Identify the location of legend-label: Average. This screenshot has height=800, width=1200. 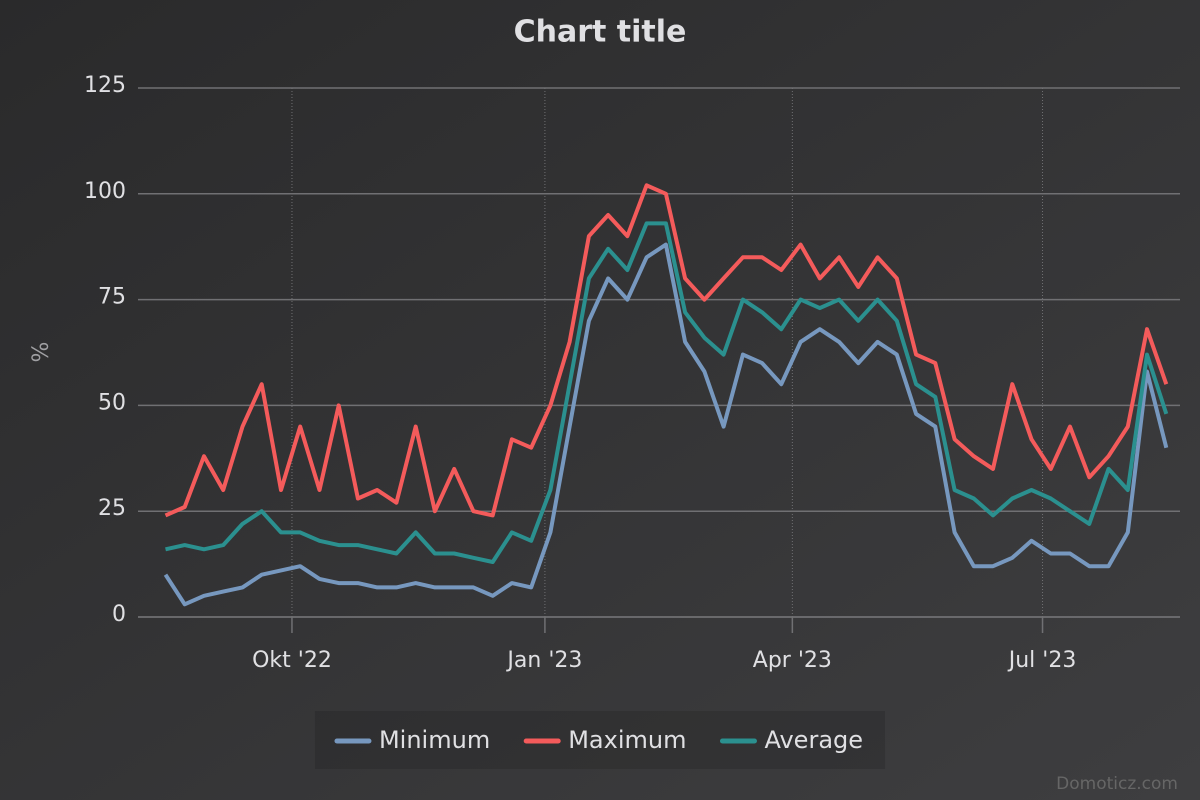
(813, 740).